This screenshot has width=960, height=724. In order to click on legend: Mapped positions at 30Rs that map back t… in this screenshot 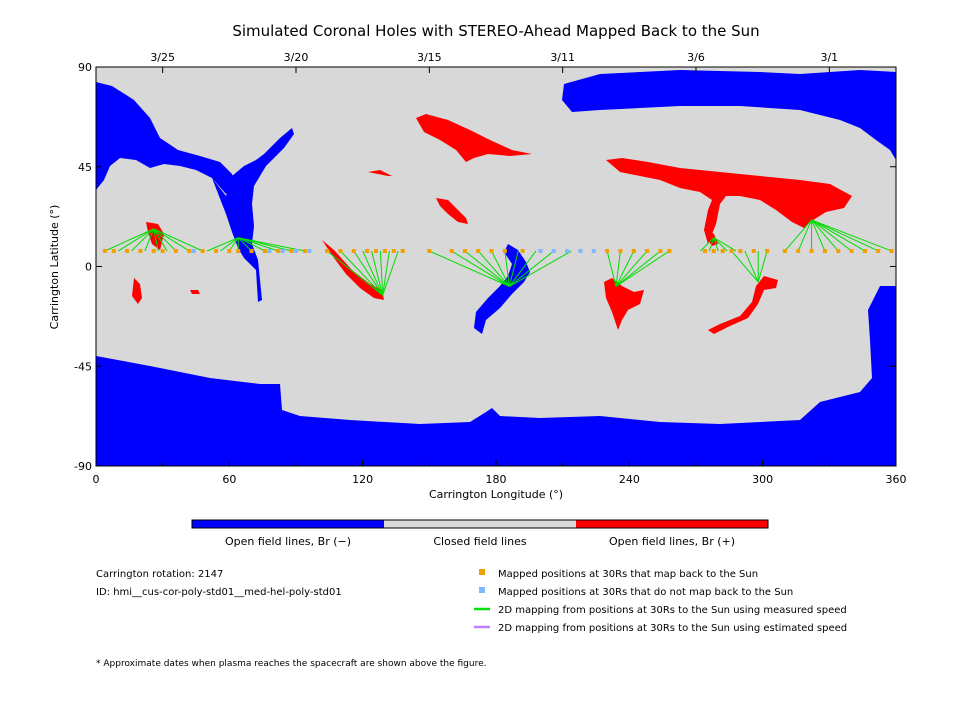, I will do `click(660, 601)`.